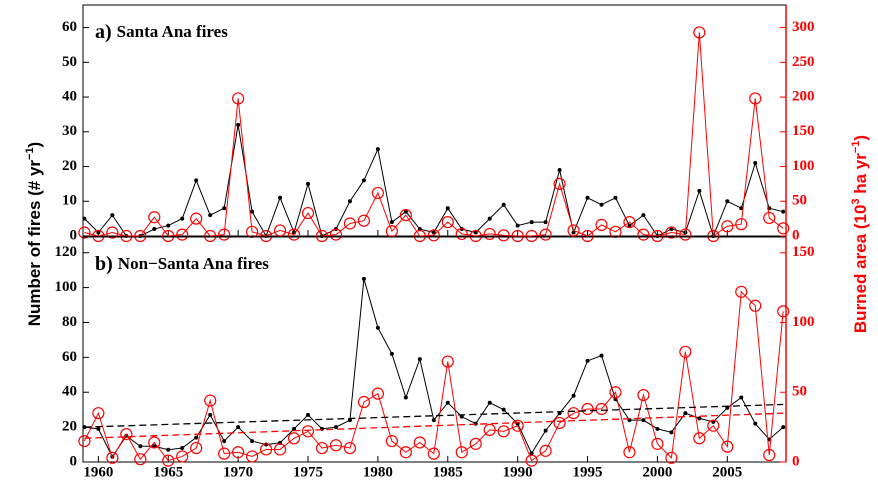 This screenshot has height=482, width=878. What do you see at coordinates (30, 153) in the screenshot?
I see `y-label-sup: −1` at bounding box center [30, 153].